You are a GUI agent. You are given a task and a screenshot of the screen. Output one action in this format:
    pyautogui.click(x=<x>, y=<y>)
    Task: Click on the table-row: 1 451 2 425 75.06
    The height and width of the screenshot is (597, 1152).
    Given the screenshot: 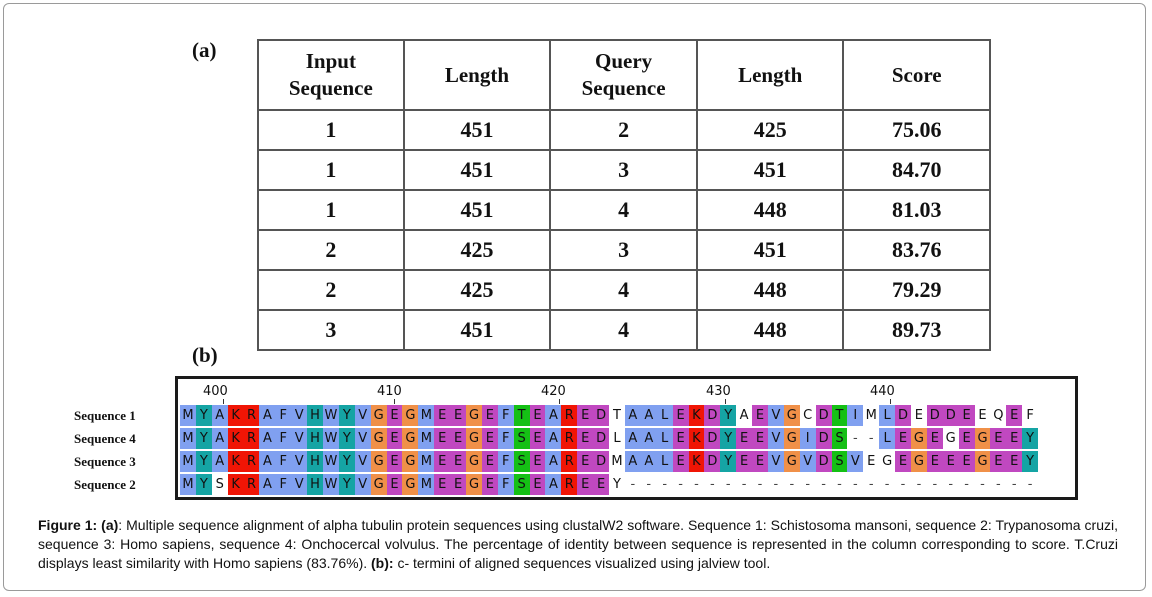 What is the action you would take?
    pyautogui.click(x=624, y=130)
    